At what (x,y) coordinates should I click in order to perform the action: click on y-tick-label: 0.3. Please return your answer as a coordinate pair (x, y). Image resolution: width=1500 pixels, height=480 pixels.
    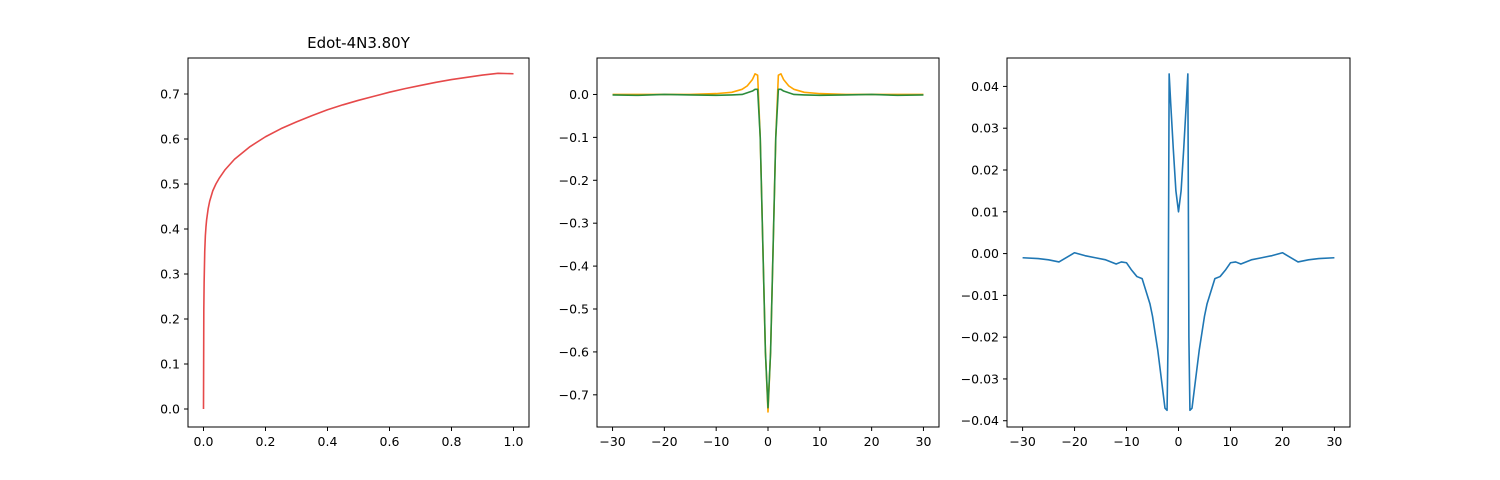
    Looking at the image, I should click on (170, 274).